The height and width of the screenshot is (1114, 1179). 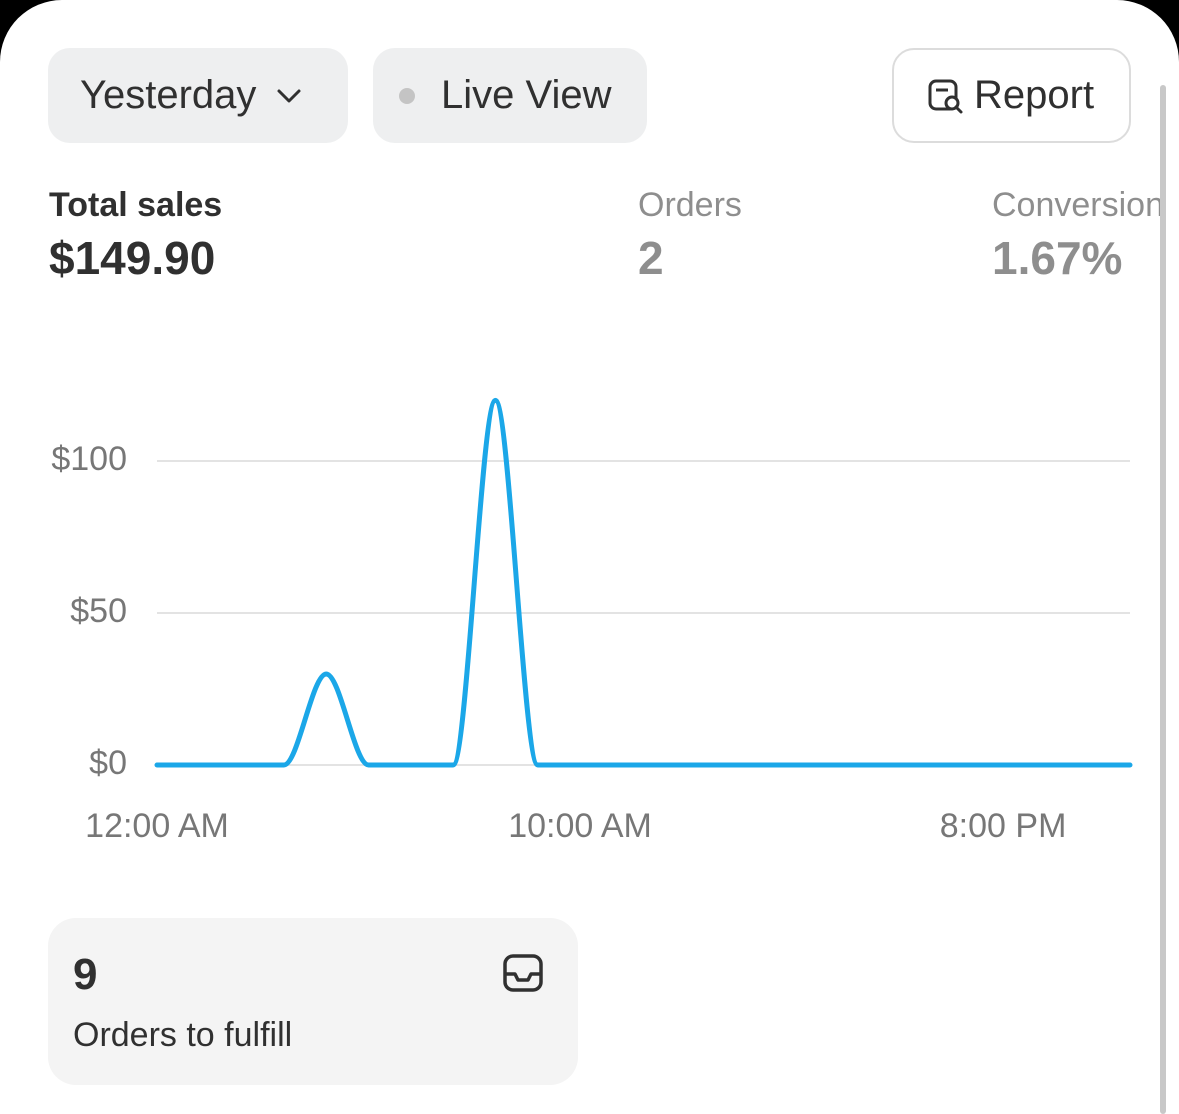 I want to click on x-tick-label: 8:00 PM, so click(x=1003, y=826).